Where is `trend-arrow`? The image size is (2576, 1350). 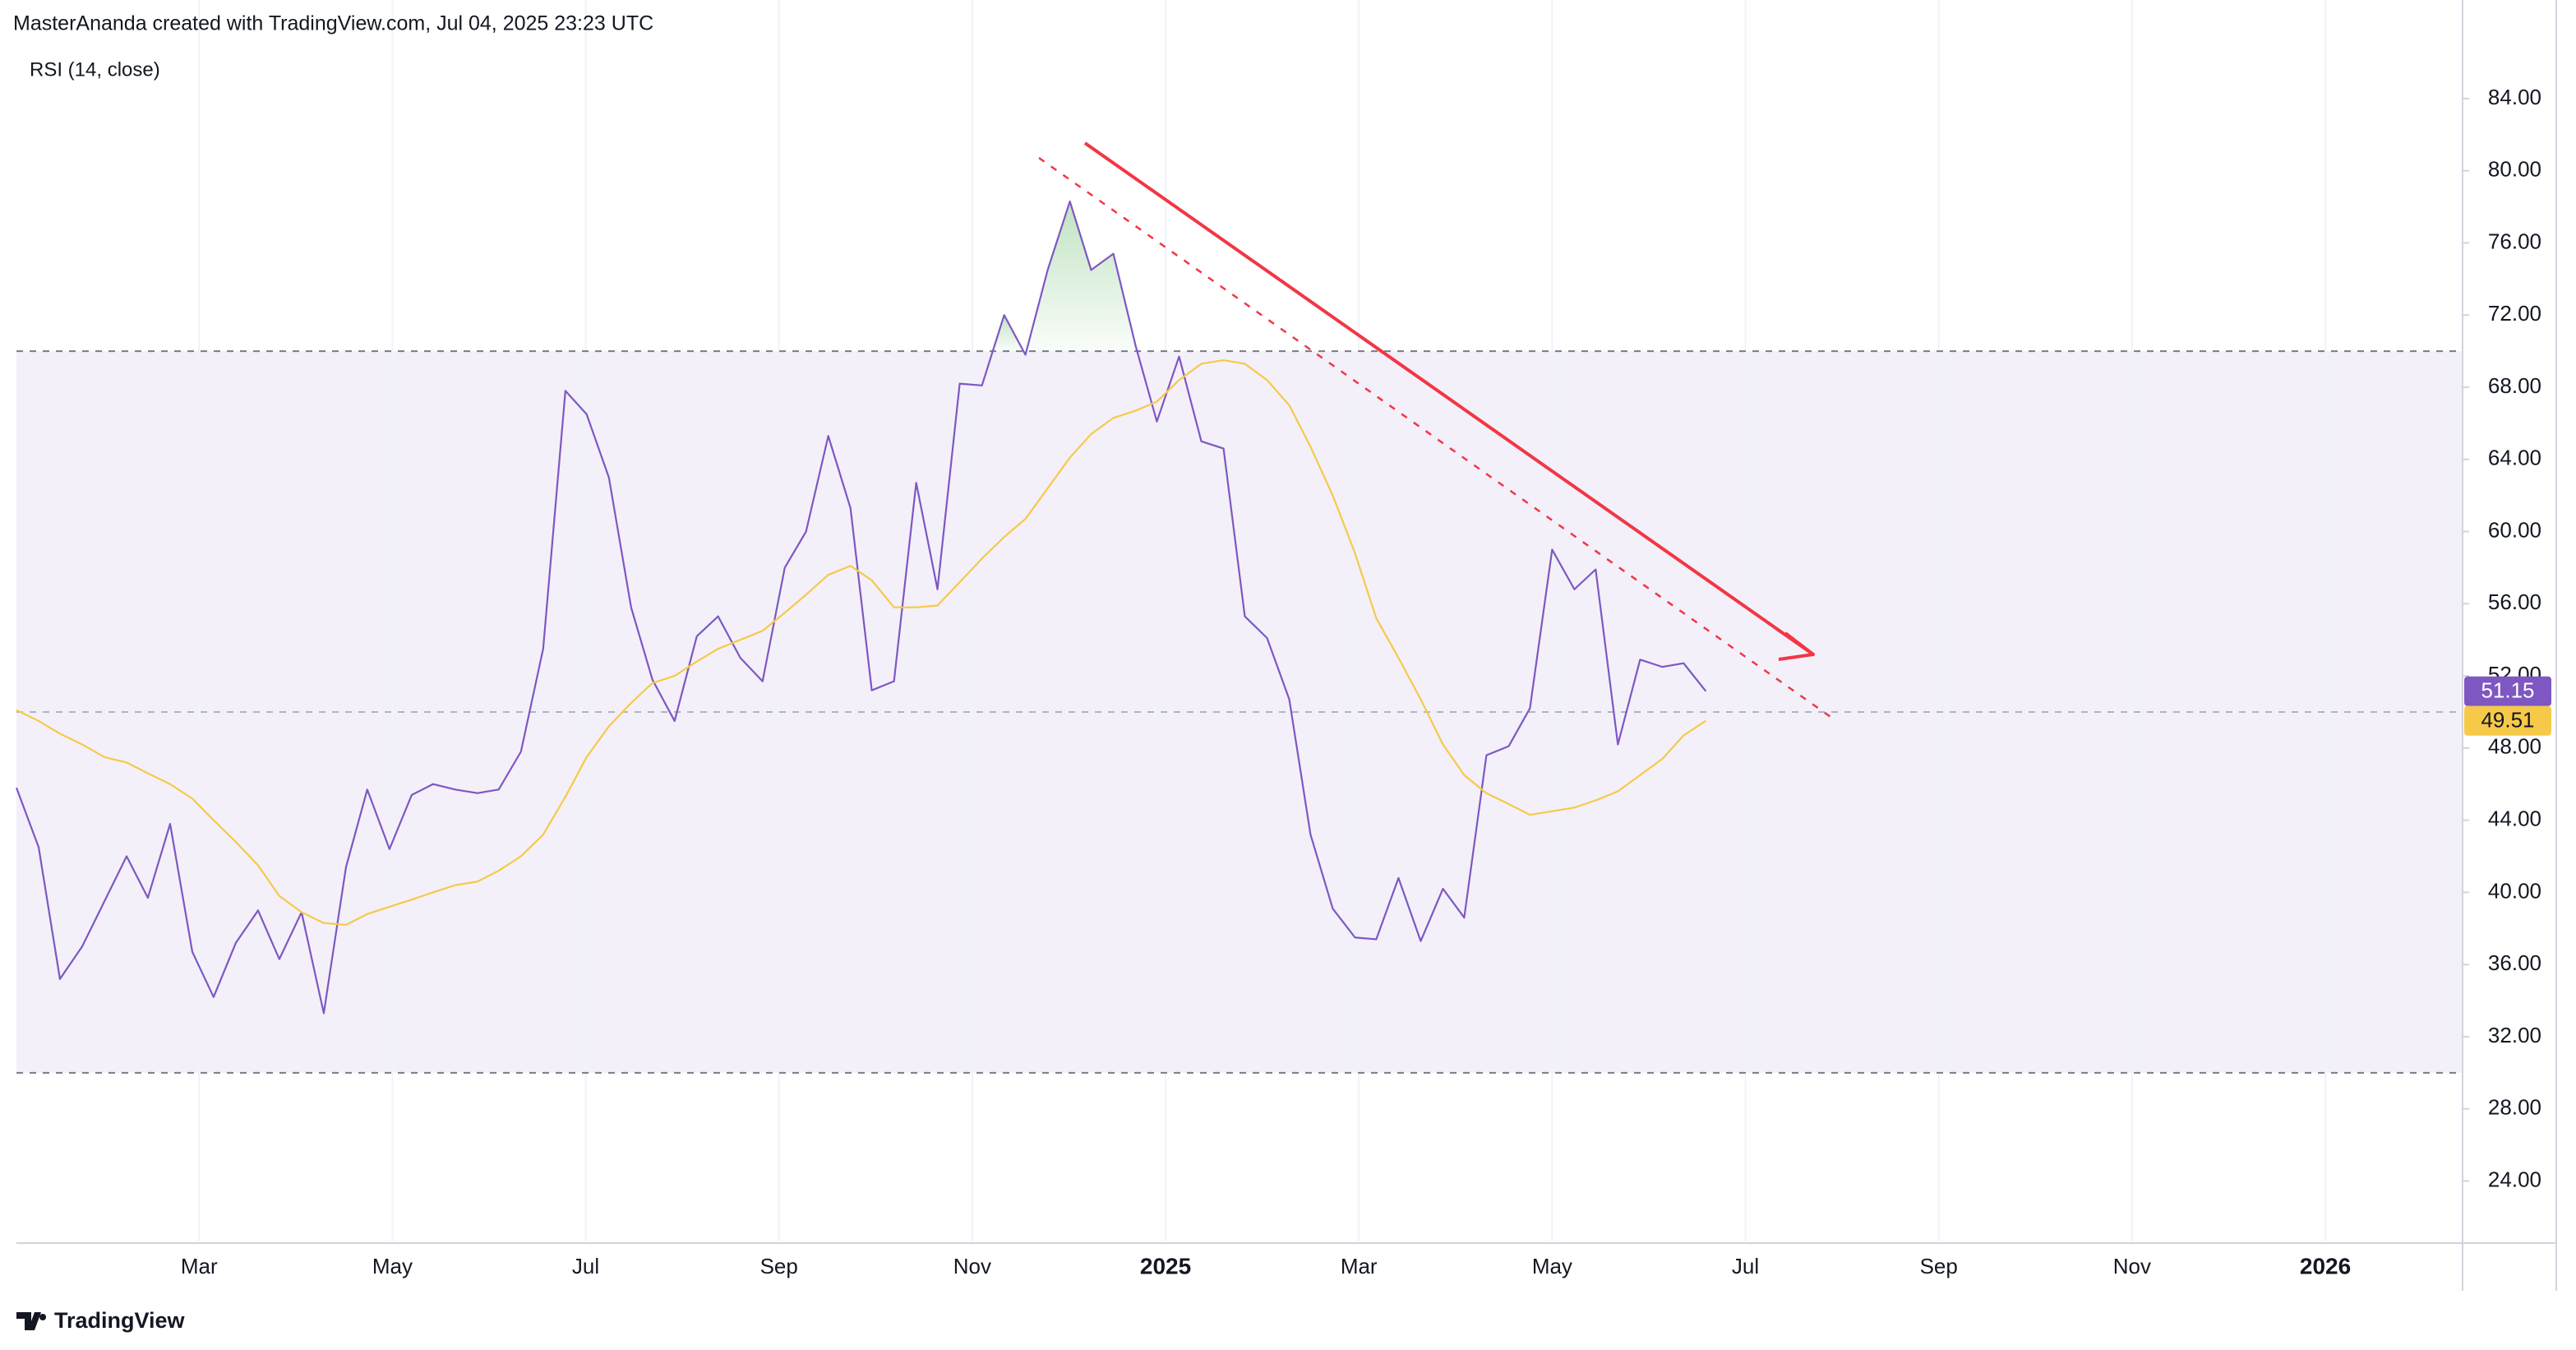 trend-arrow is located at coordinates (1449, 398).